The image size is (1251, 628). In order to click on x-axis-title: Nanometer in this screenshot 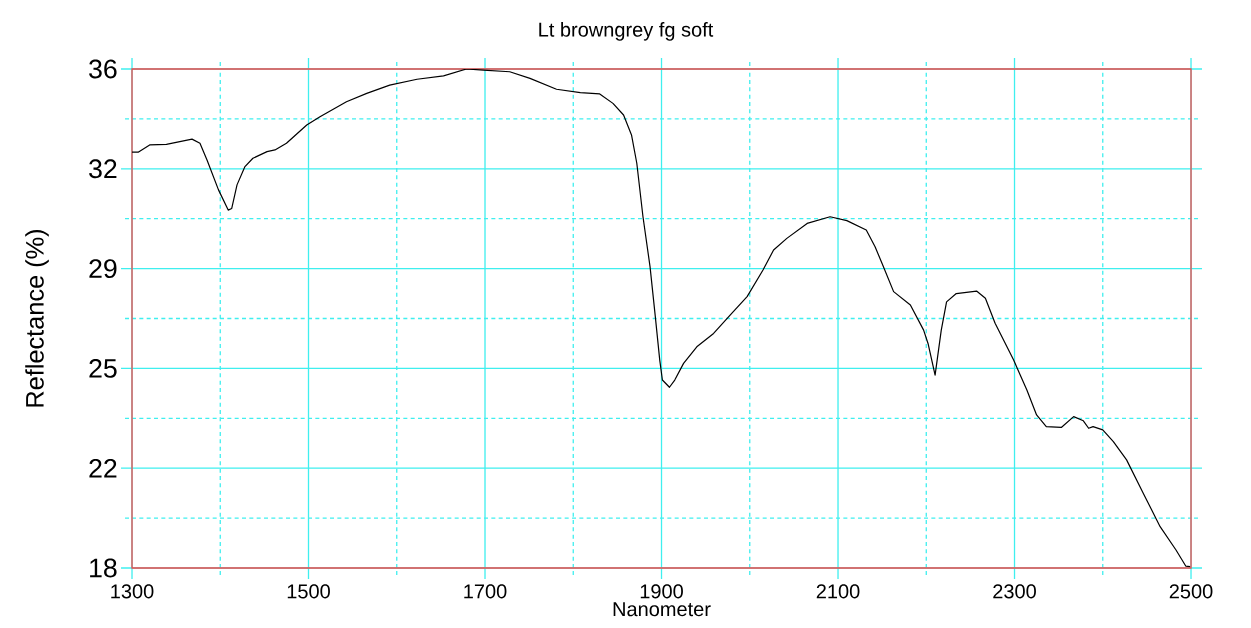, I will do `click(662, 609)`.